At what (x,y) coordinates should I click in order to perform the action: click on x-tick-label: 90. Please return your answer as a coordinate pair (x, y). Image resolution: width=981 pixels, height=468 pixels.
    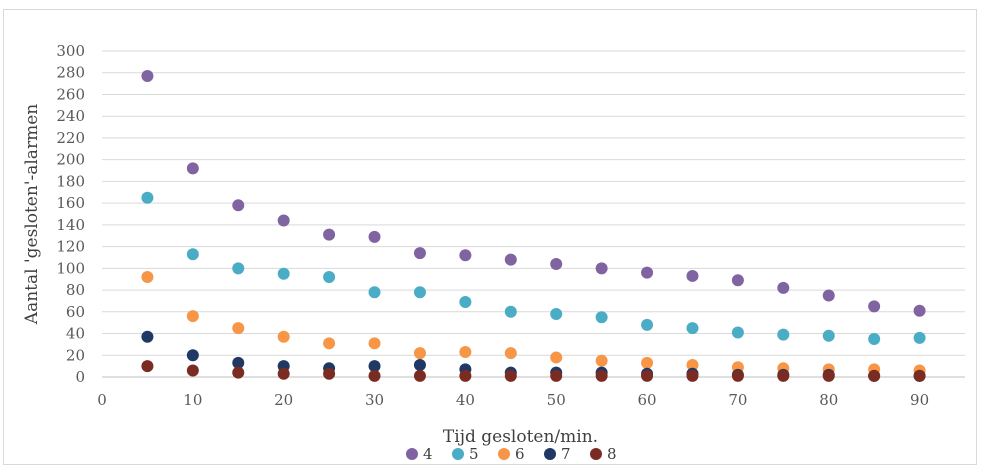
    Looking at the image, I should click on (919, 400).